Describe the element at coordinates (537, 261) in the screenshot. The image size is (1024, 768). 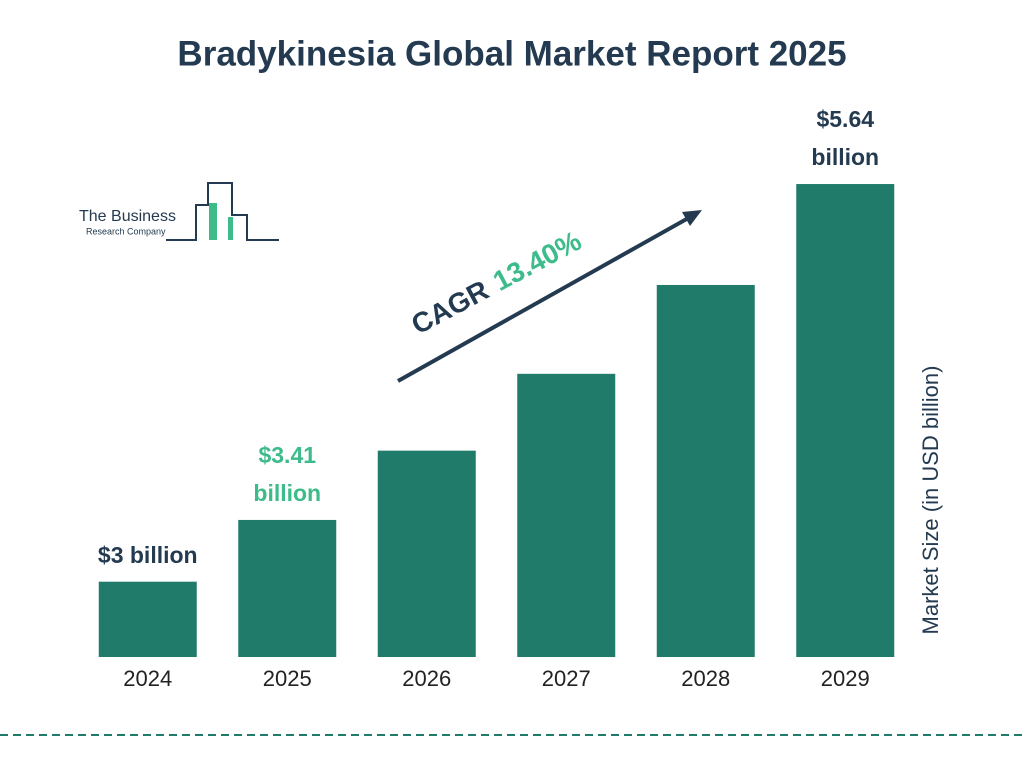
I see `cagr-value: 13.40%` at that location.